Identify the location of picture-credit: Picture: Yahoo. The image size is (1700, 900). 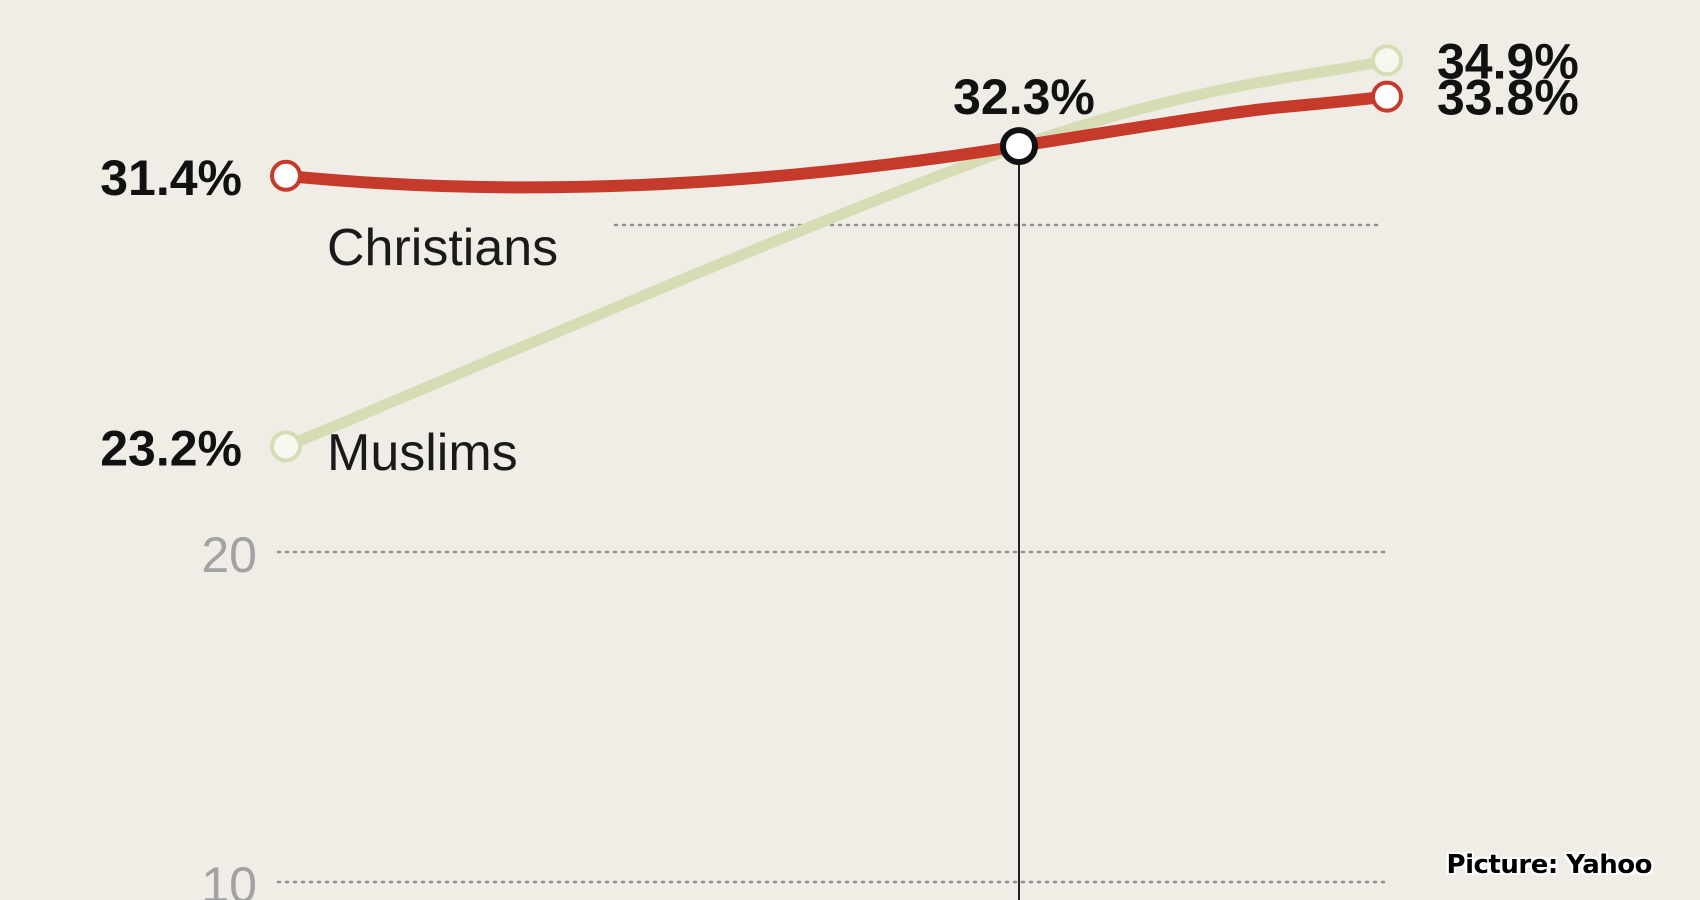
(1549, 865).